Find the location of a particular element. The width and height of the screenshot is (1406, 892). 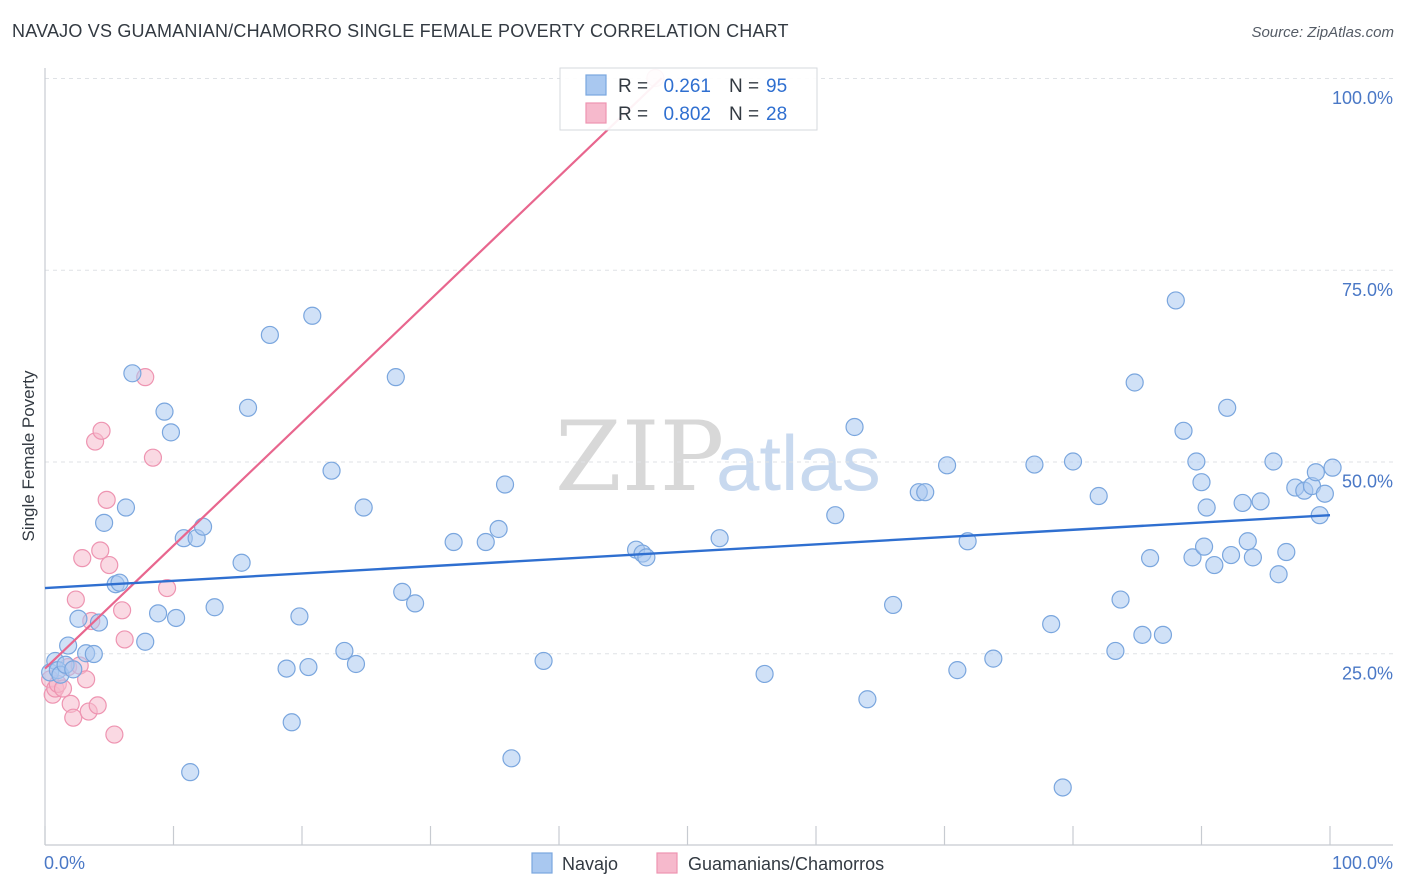

watermark-zip: ZIP is located at coordinates (639, 457).